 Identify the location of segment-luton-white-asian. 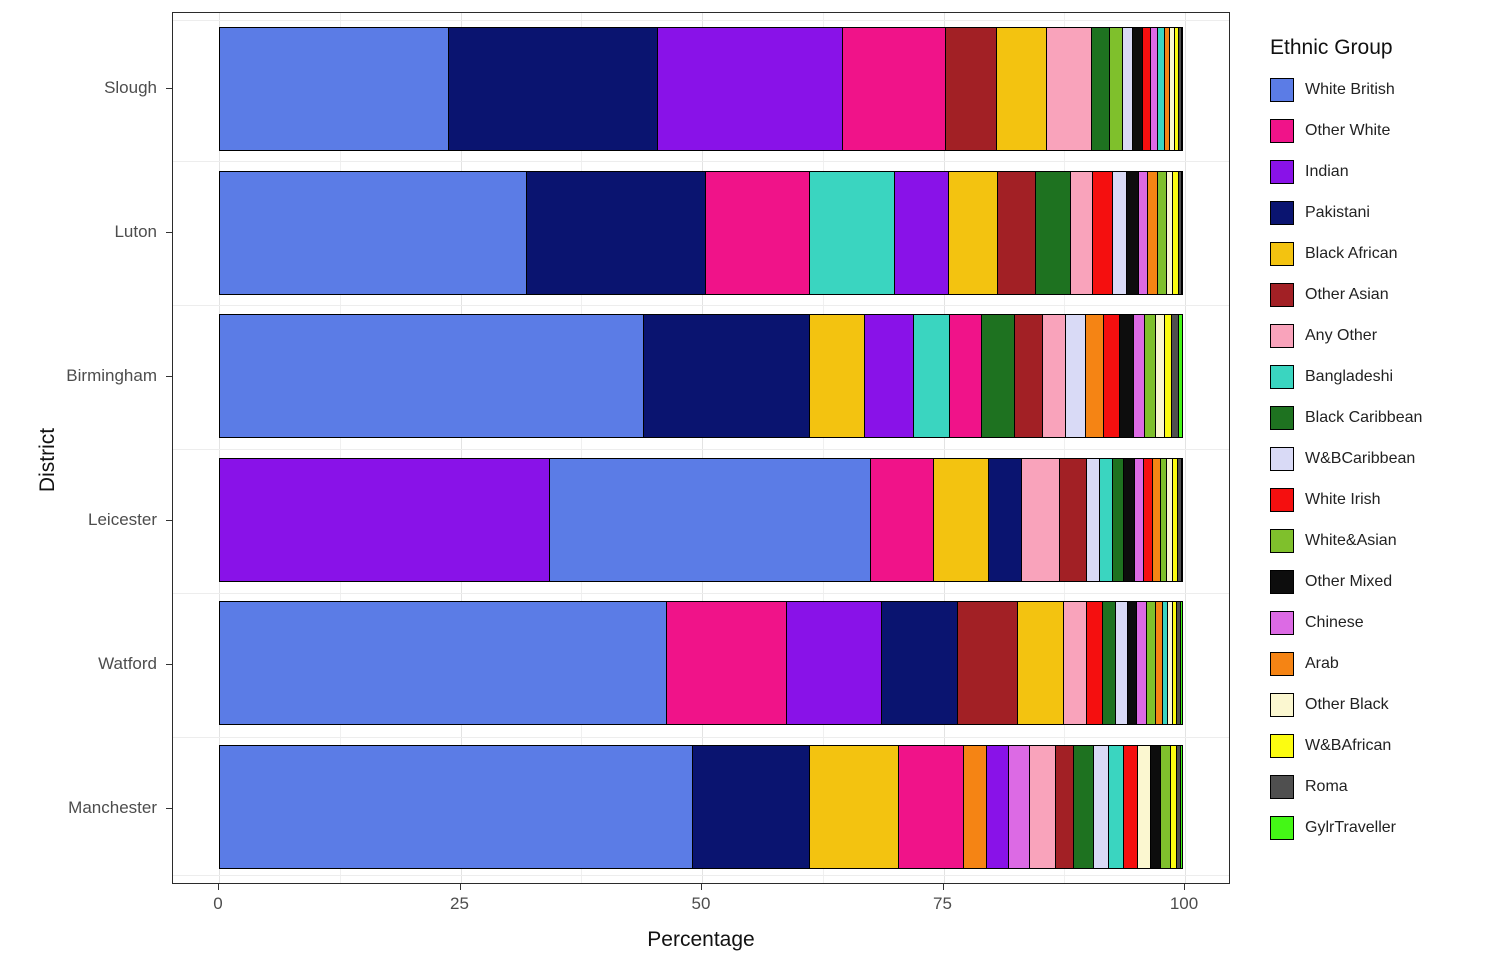
(1161, 232).